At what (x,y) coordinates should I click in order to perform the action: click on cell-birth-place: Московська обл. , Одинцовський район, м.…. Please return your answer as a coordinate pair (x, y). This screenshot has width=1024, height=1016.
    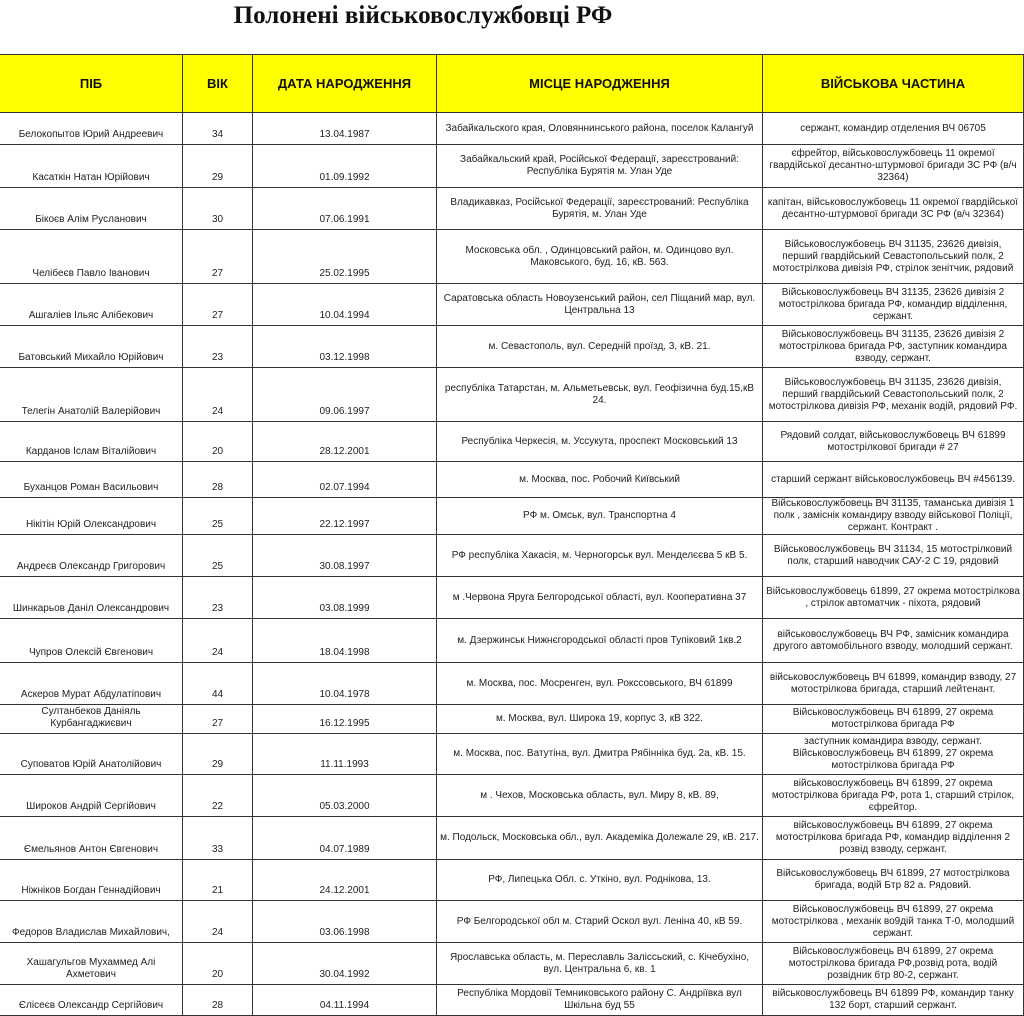
    Looking at the image, I should click on (599, 256).